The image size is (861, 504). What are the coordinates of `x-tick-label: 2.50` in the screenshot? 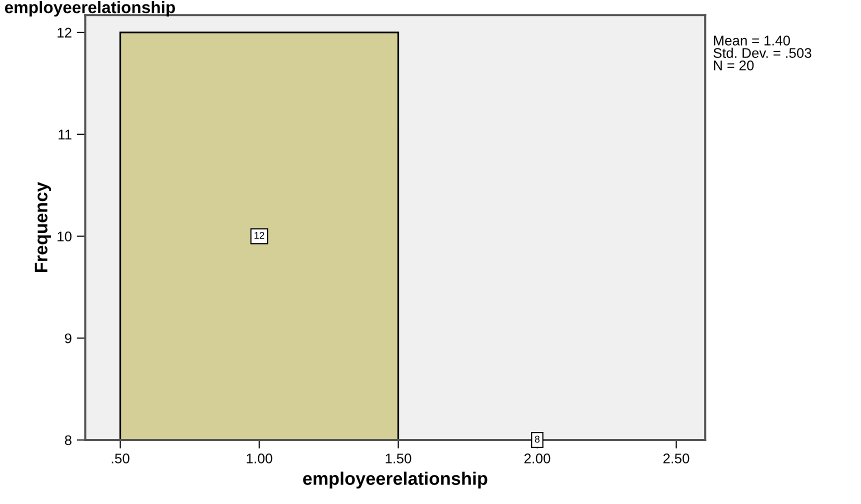 It's located at (676, 459).